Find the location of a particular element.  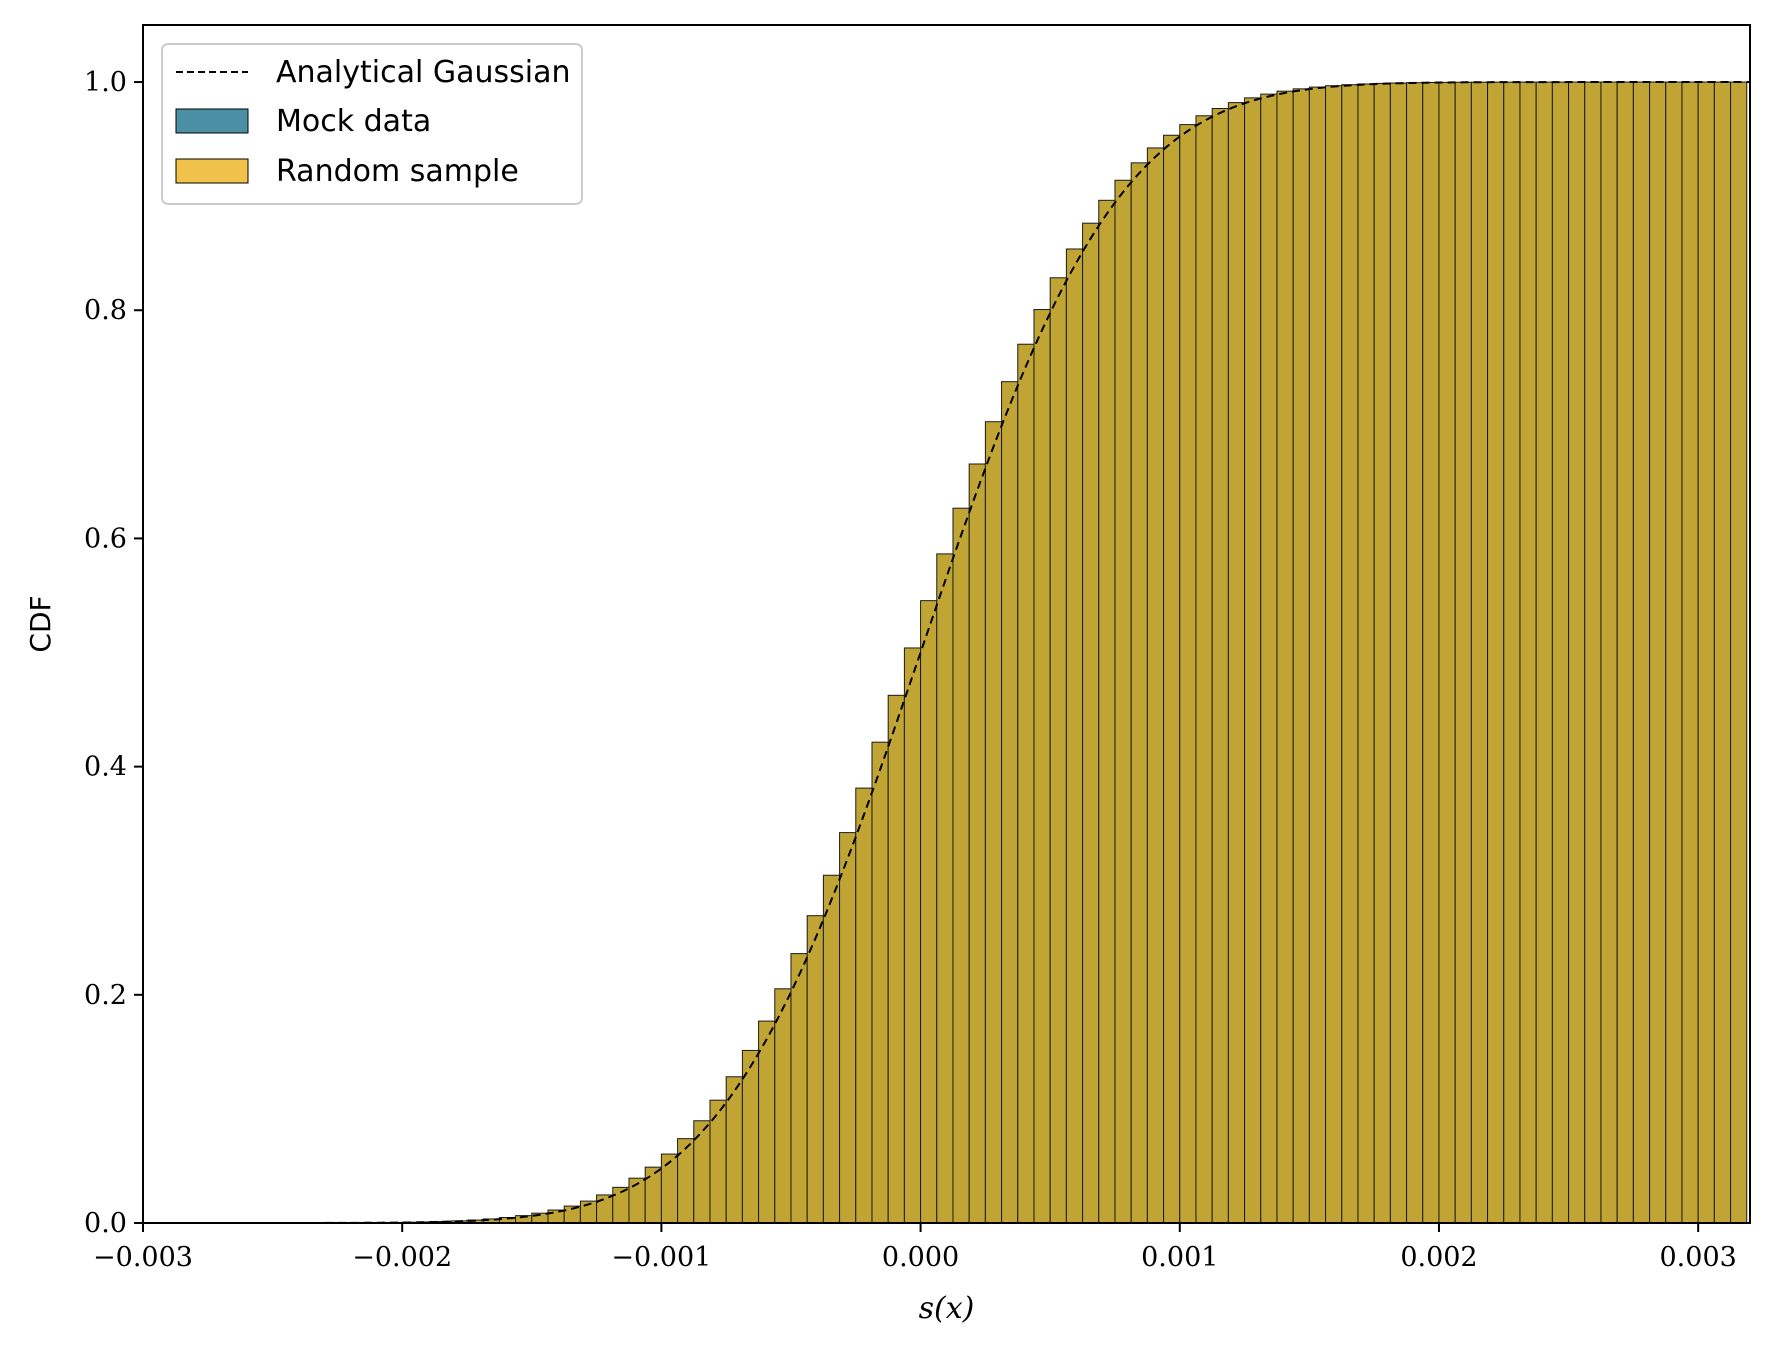

legend-label-random-sample: Random sample is located at coordinates (397, 171).